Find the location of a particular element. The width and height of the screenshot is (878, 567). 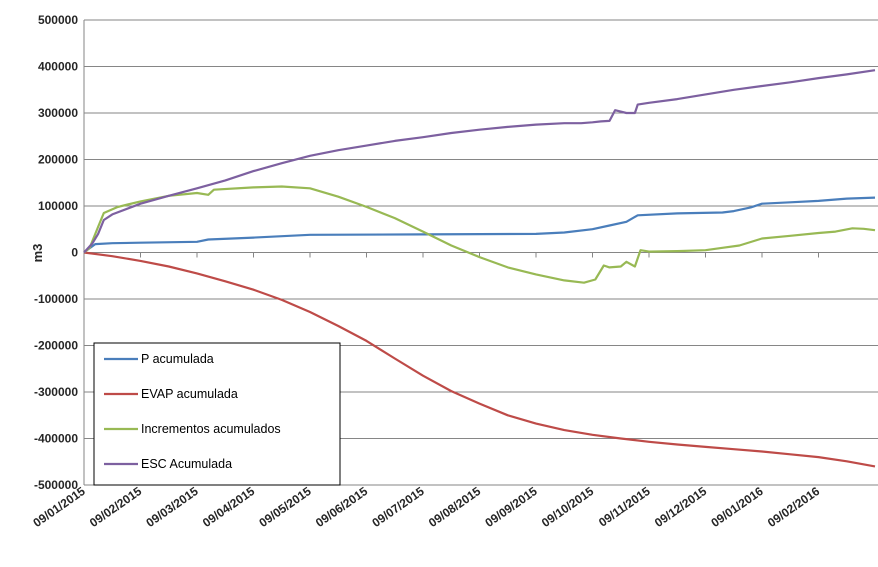

legend-label: Incrementos acumulados is located at coordinates (211, 429).